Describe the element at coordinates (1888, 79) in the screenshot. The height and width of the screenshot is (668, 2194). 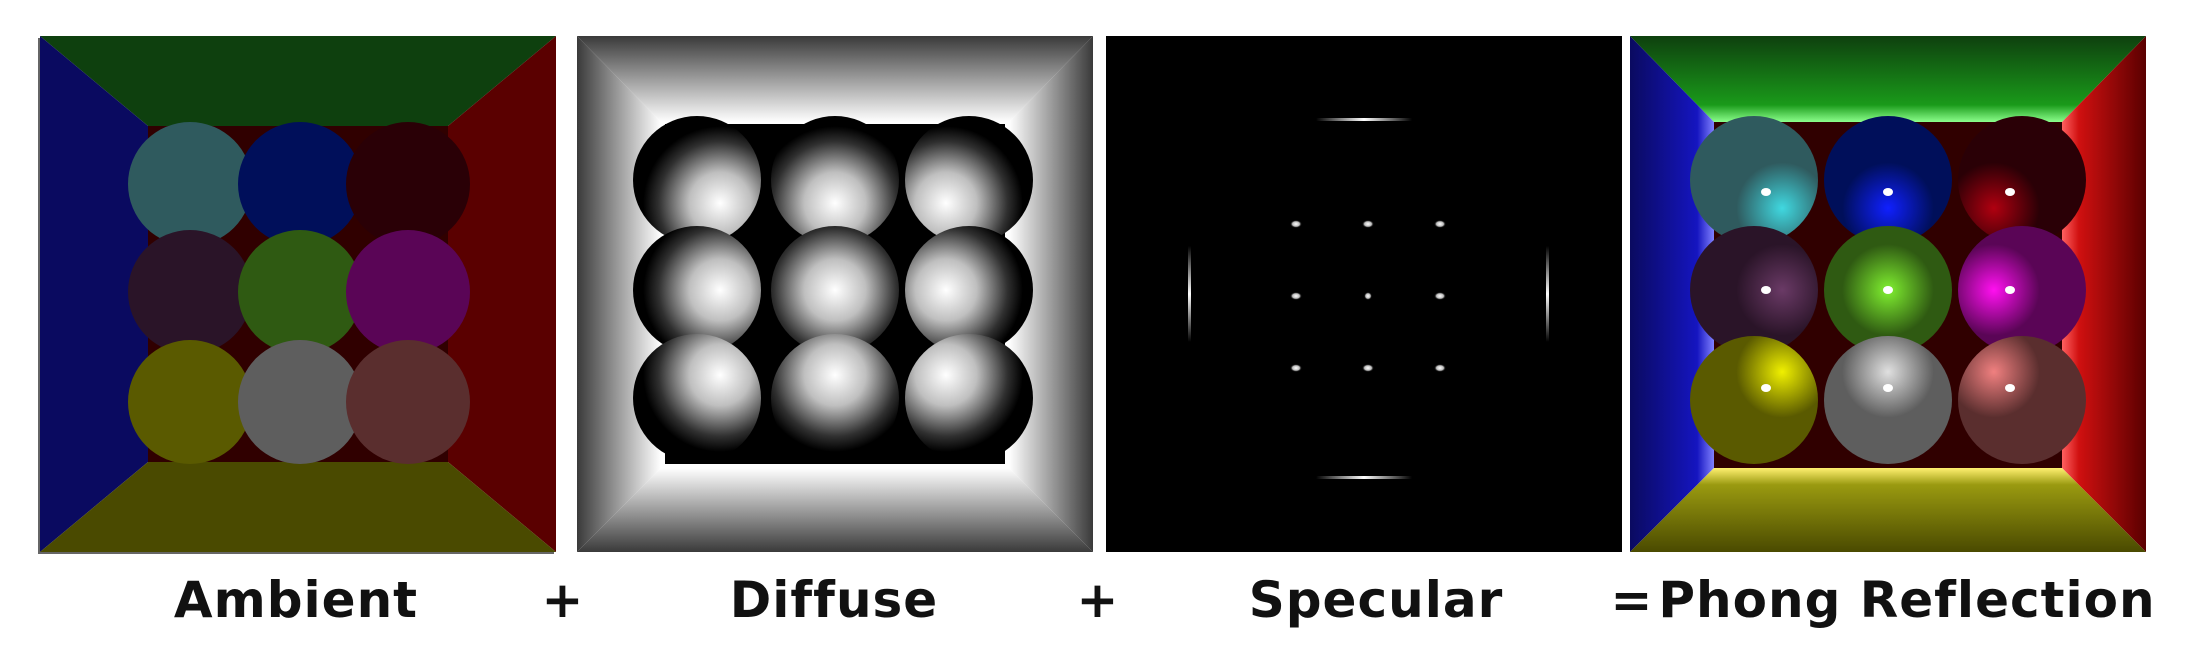
I see `phong-ceiling` at that location.